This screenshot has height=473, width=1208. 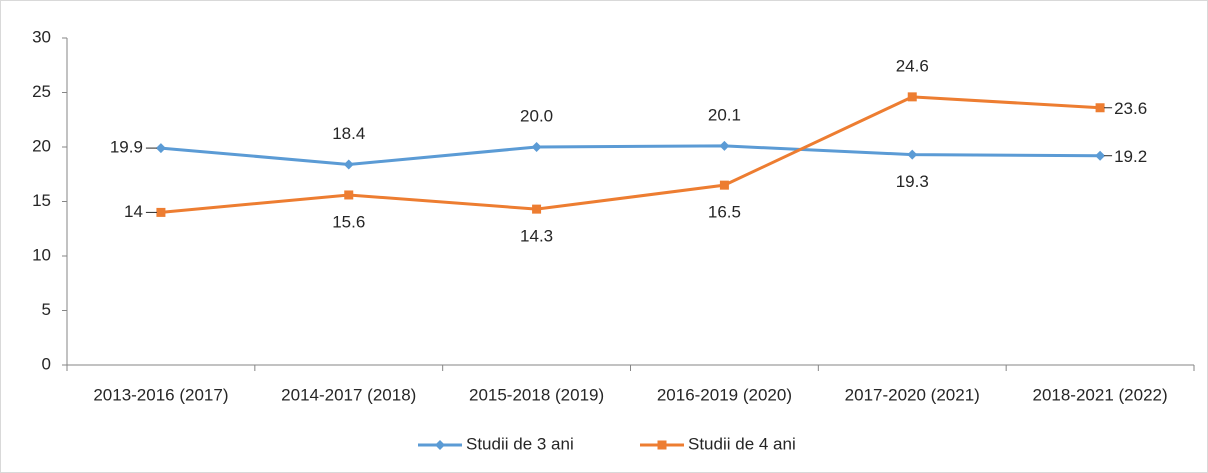 I want to click on x-tick-label: 2013-2016 (2017), so click(x=160, y=394).